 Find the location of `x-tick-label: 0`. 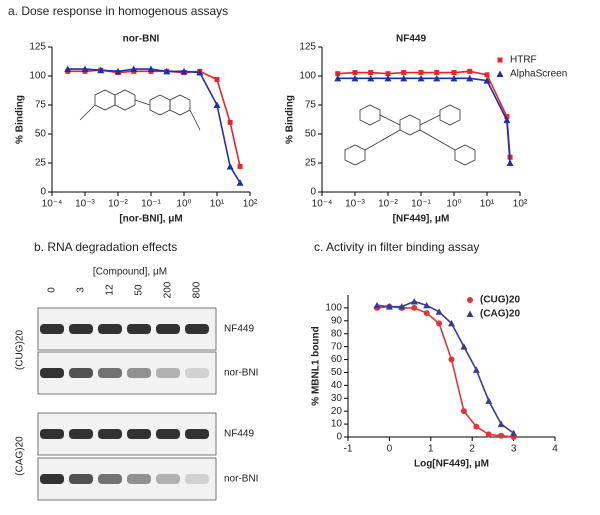

x-tick-label: 0 is located at coordinates (390, 449).